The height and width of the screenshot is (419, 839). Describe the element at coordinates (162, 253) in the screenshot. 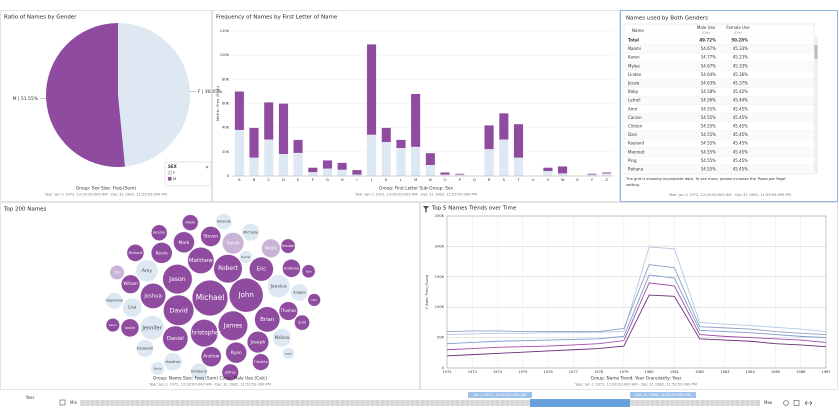

I see `bubble-label: Kevin` at that location.